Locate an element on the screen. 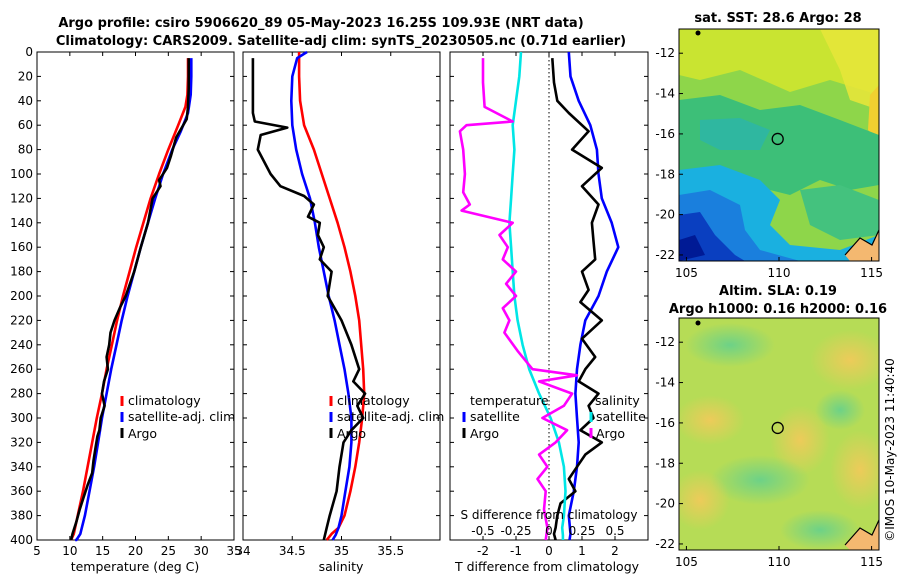  x-tick-label: -1 is located at coordinates (516, 551).